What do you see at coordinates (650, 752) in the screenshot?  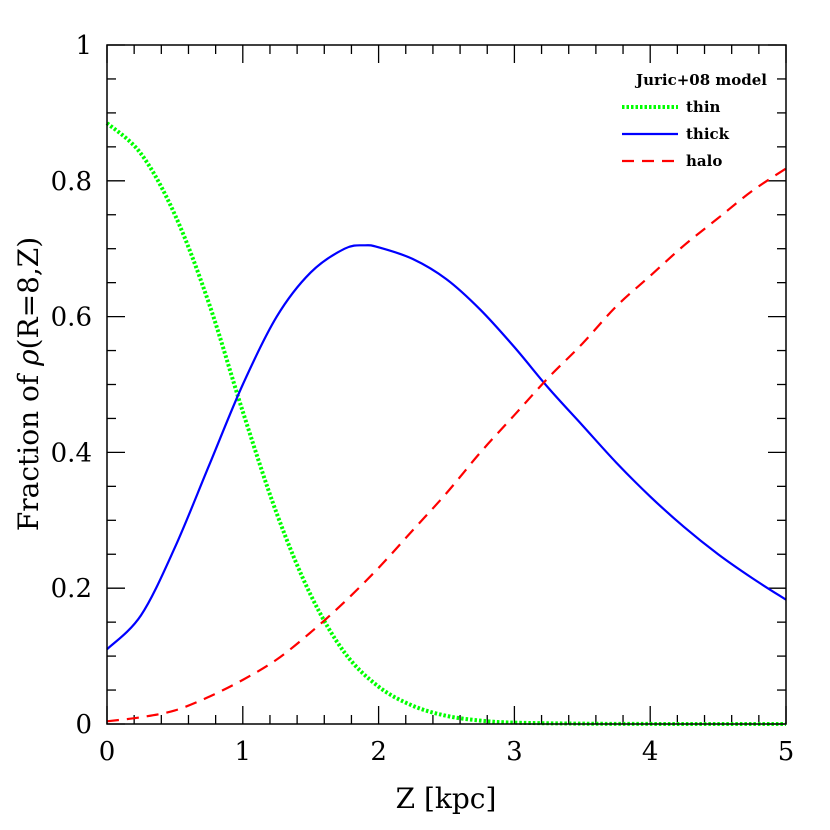 I see `x-tick-label: 4` at bounding box center [650, 752].